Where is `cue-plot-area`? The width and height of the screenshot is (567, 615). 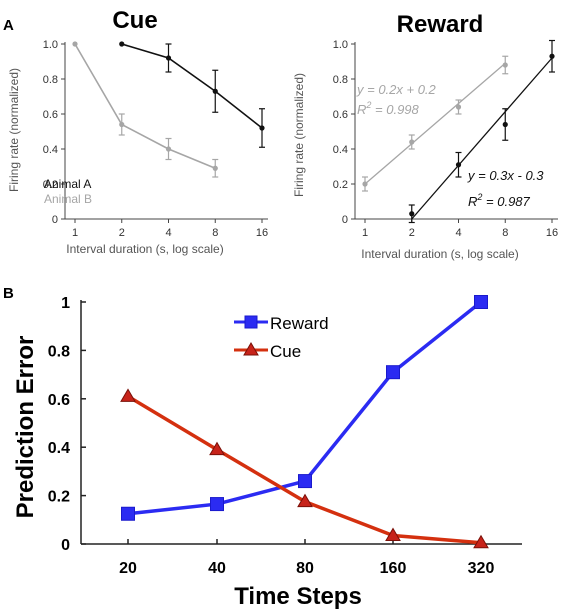 cue-plot-area is located at coordinates (168, 109).